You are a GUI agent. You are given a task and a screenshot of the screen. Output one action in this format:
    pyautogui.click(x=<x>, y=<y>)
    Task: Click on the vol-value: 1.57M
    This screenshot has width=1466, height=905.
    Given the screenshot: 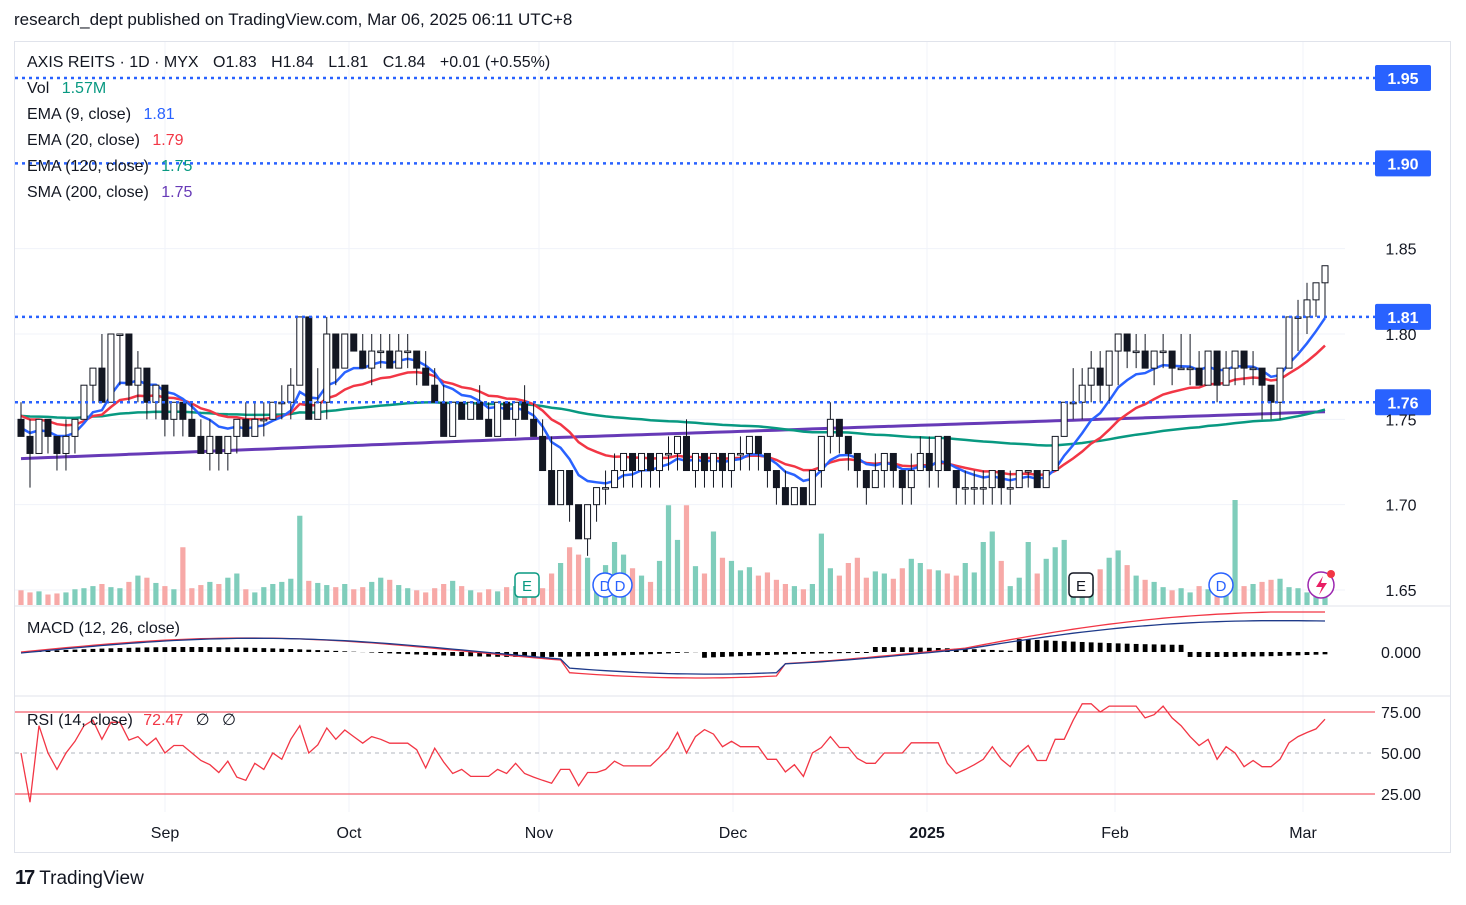 What is the action you would take?
    pyautogui.click(x=84, y=88)
    